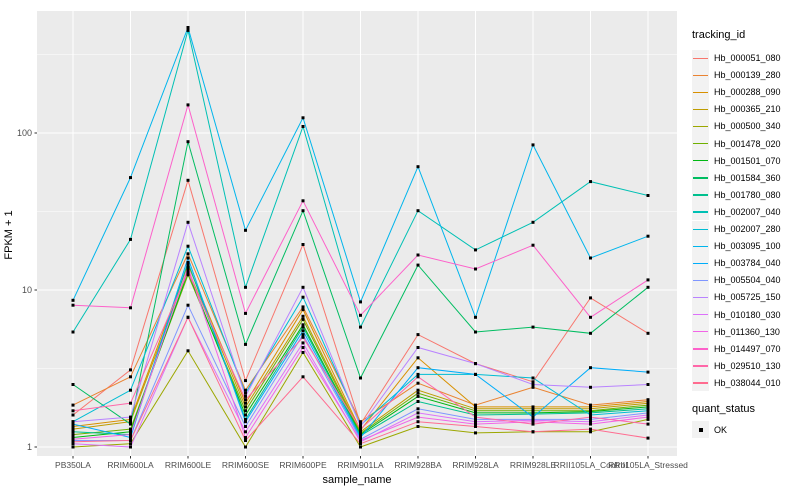 This screenshot has width=800, height=500. What do you see at coordinates (747, 58) in the screenshot?
I see `legend-label: Hb_000051_080` at bounding box center [747, 58].